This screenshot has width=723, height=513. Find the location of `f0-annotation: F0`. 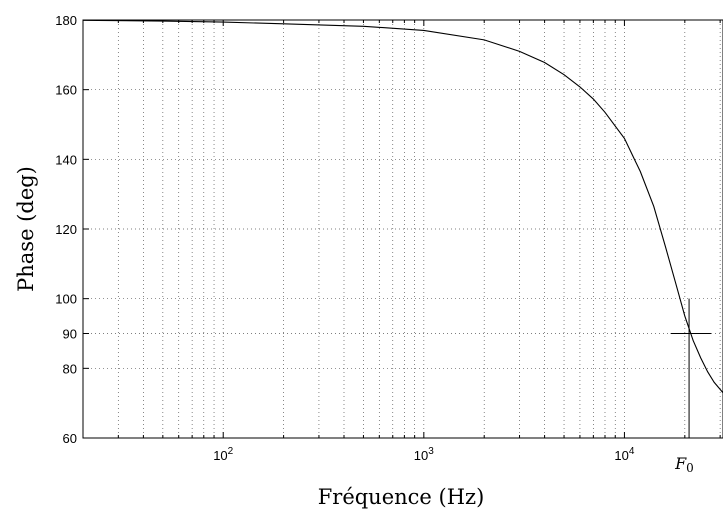

f0-annotation: F0 is located at coordinates (690, 386).